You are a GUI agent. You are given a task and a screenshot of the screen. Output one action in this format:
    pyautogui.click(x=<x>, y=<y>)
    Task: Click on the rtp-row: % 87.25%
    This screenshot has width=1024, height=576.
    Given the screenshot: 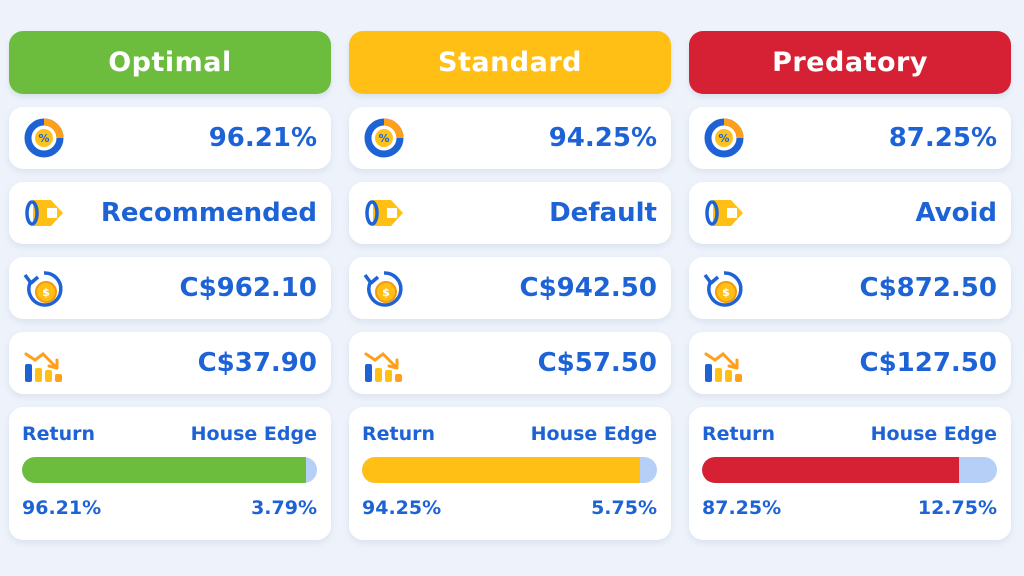 What is the action you would take?
    pyautogui.click(x=850, y=138)
    